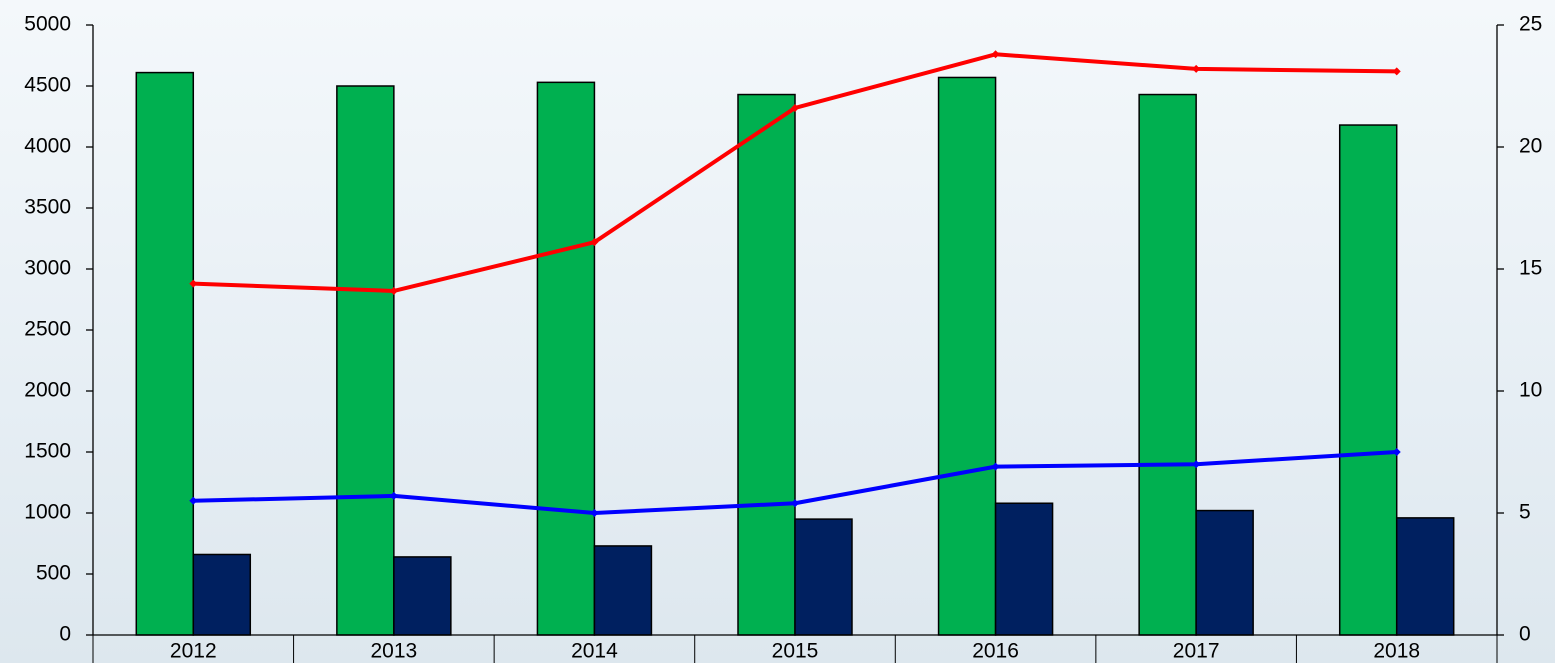 This screenshot has width=1555, height=663. What do you see at coordinates (193, 651) in the screenshot?
I see `x-tick-label: 2012` at bounding box center [193, 651].